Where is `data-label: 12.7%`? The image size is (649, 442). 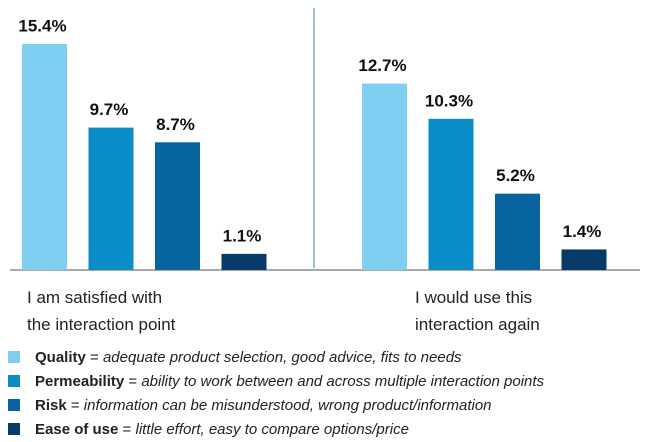
data-label: 12.7% is located at coordinates (382, 65).